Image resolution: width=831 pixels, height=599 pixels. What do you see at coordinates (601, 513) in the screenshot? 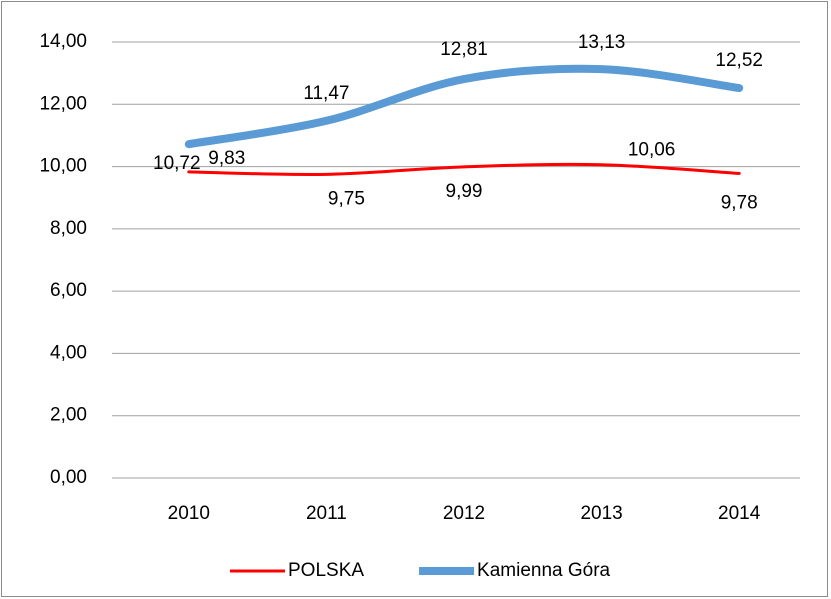
I see `x-tick-label: 2013` at bounding box center [601, 513].